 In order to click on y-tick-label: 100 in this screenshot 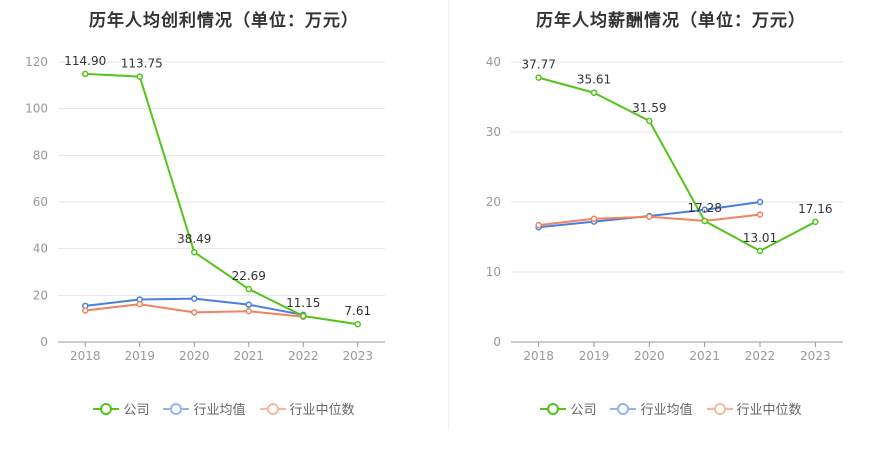, I will do `click(36, 109)`.